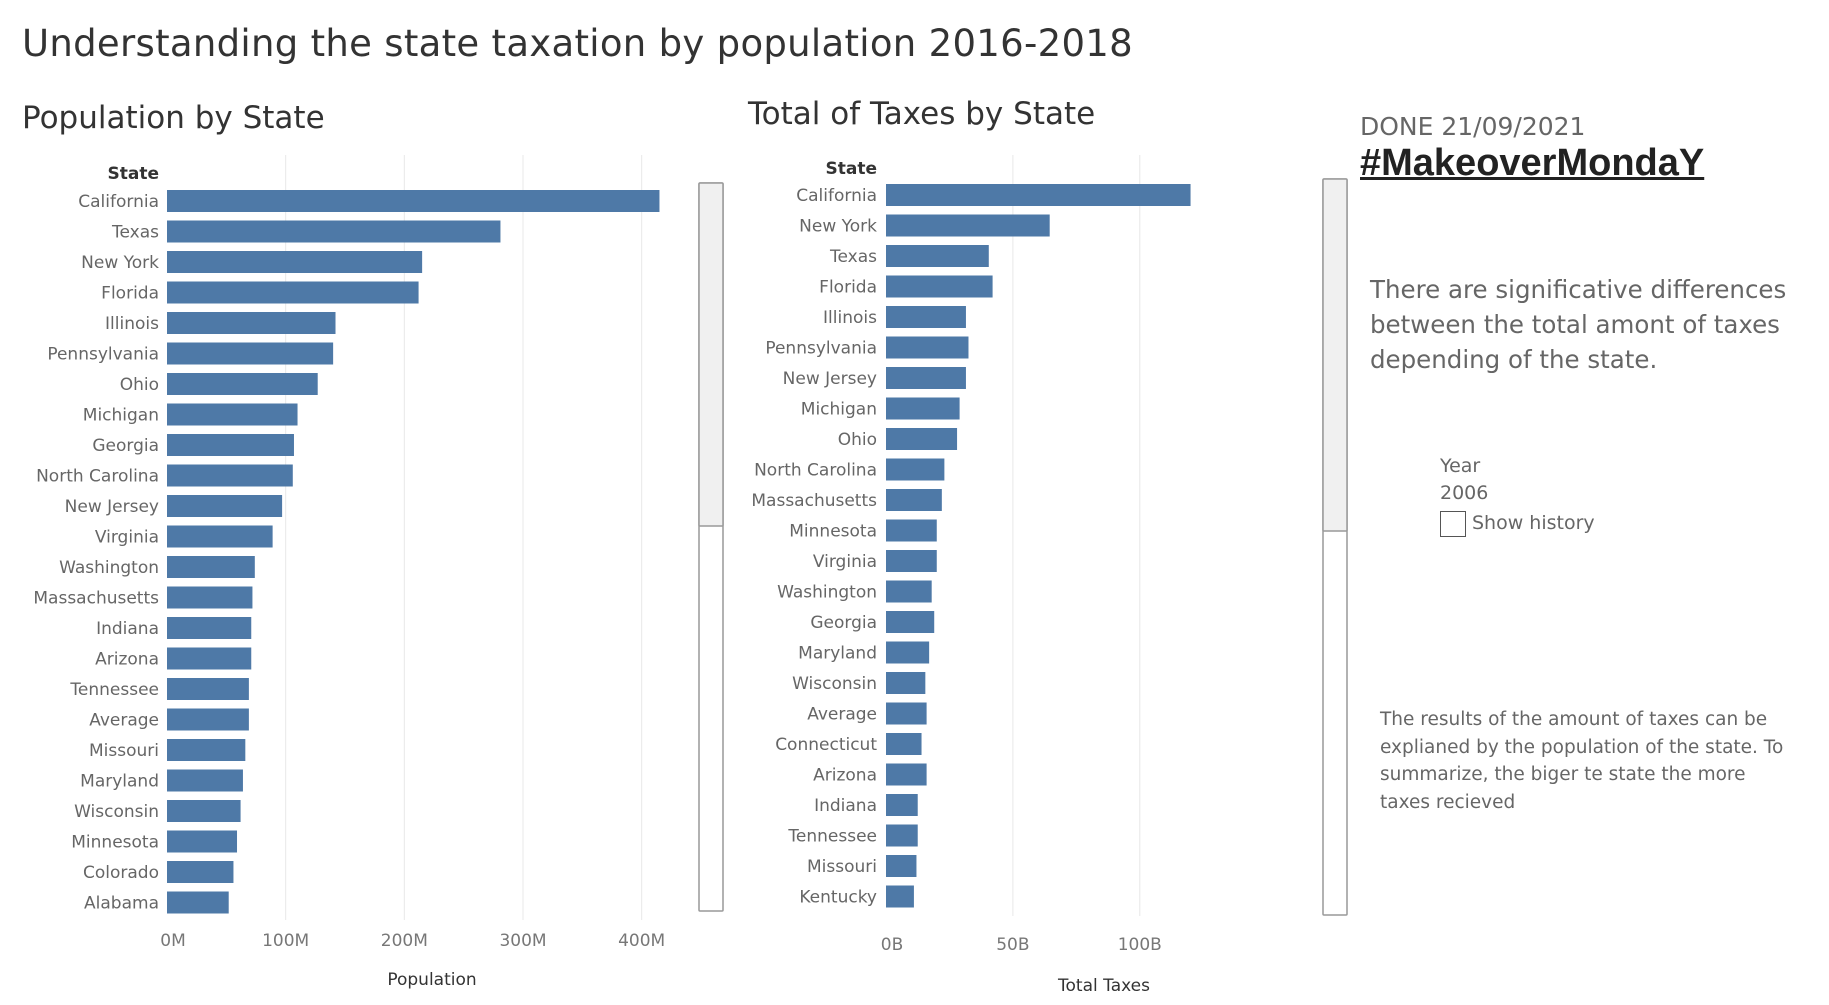  What do you see at coordinates (132, 324) in the screenshot?
I see `pop-state-label-illinois: Illinois` at bounding box center [132, 324].